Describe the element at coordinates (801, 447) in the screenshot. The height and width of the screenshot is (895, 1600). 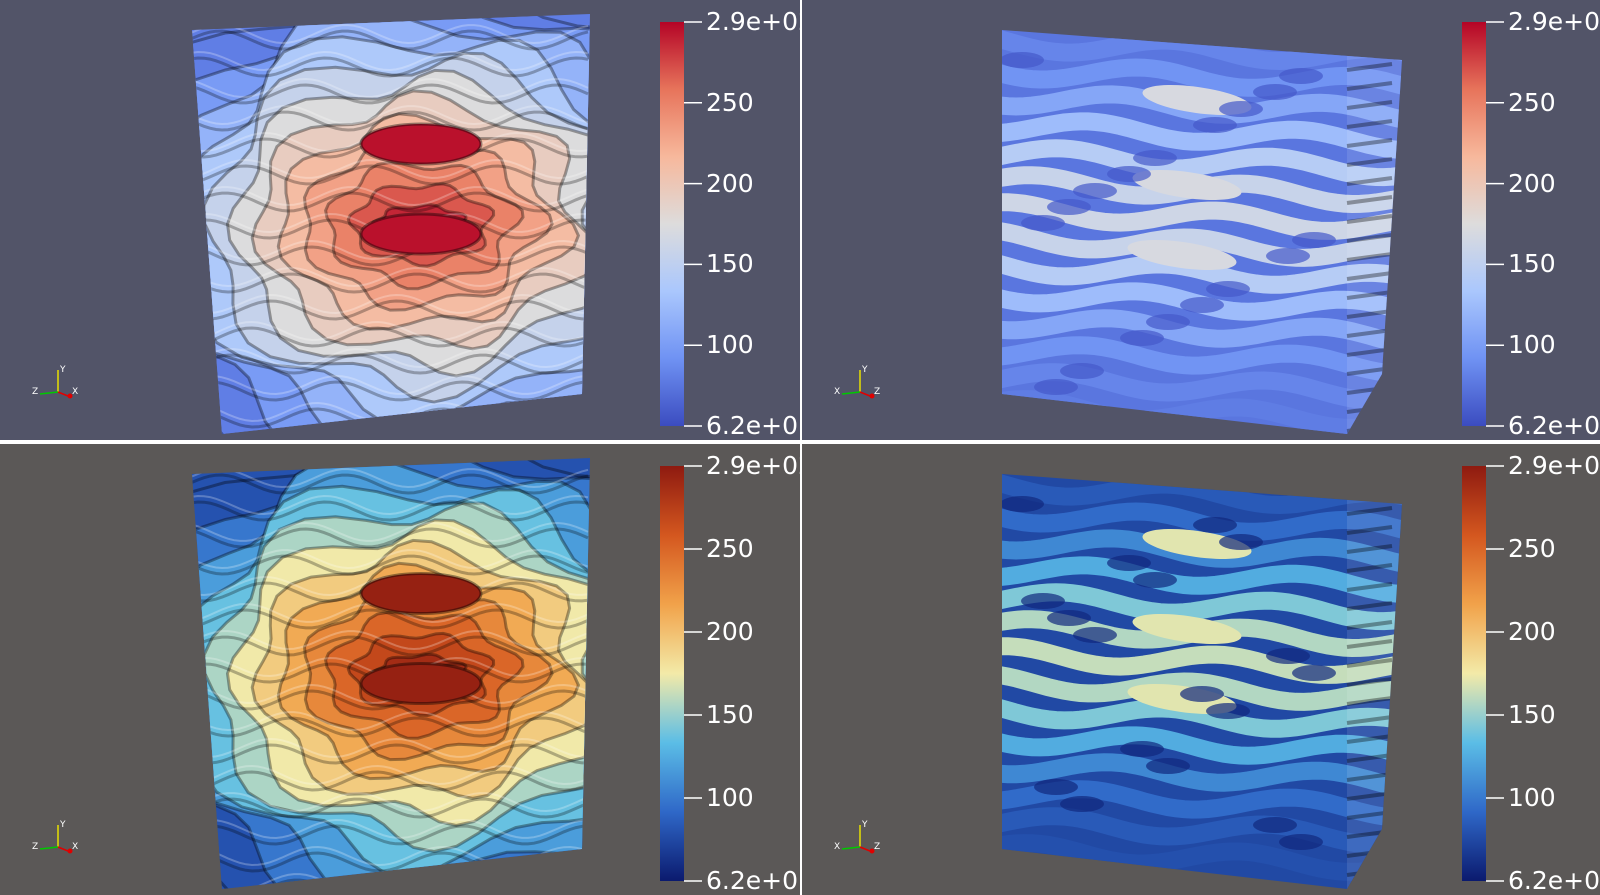
I see `viewport-divider-vertical` at that location.